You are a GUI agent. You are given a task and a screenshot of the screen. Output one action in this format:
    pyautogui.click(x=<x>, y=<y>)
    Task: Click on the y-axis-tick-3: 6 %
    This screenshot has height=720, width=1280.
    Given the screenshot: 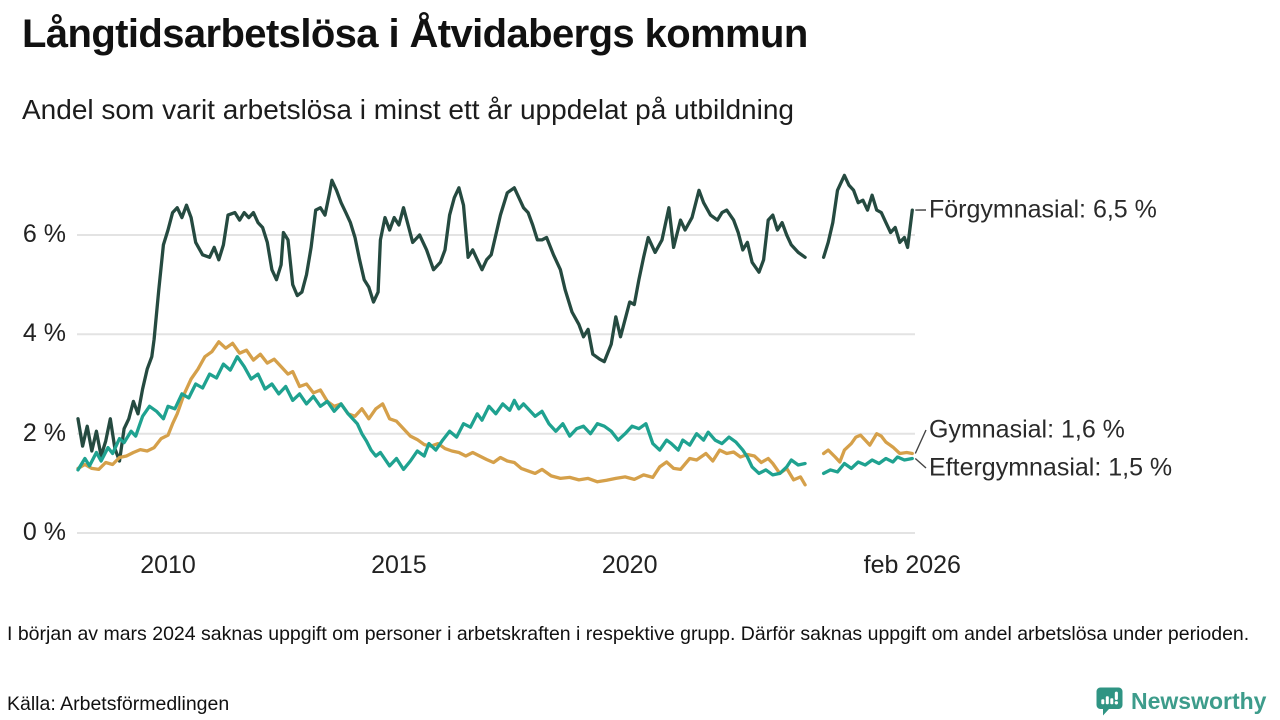 What is the action you would take?
    pyautogui.click(x=44, y=233)
    